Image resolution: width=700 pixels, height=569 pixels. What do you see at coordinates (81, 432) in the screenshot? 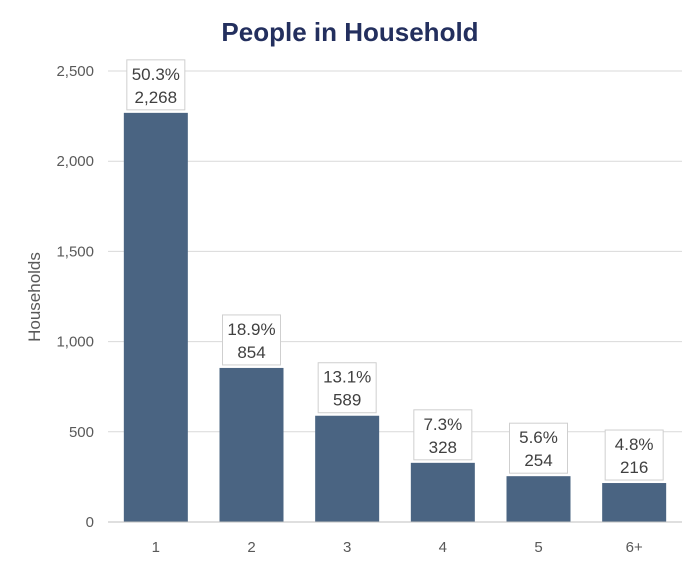
I see `y-tick-label: 500` at bounding box center [81, 432].